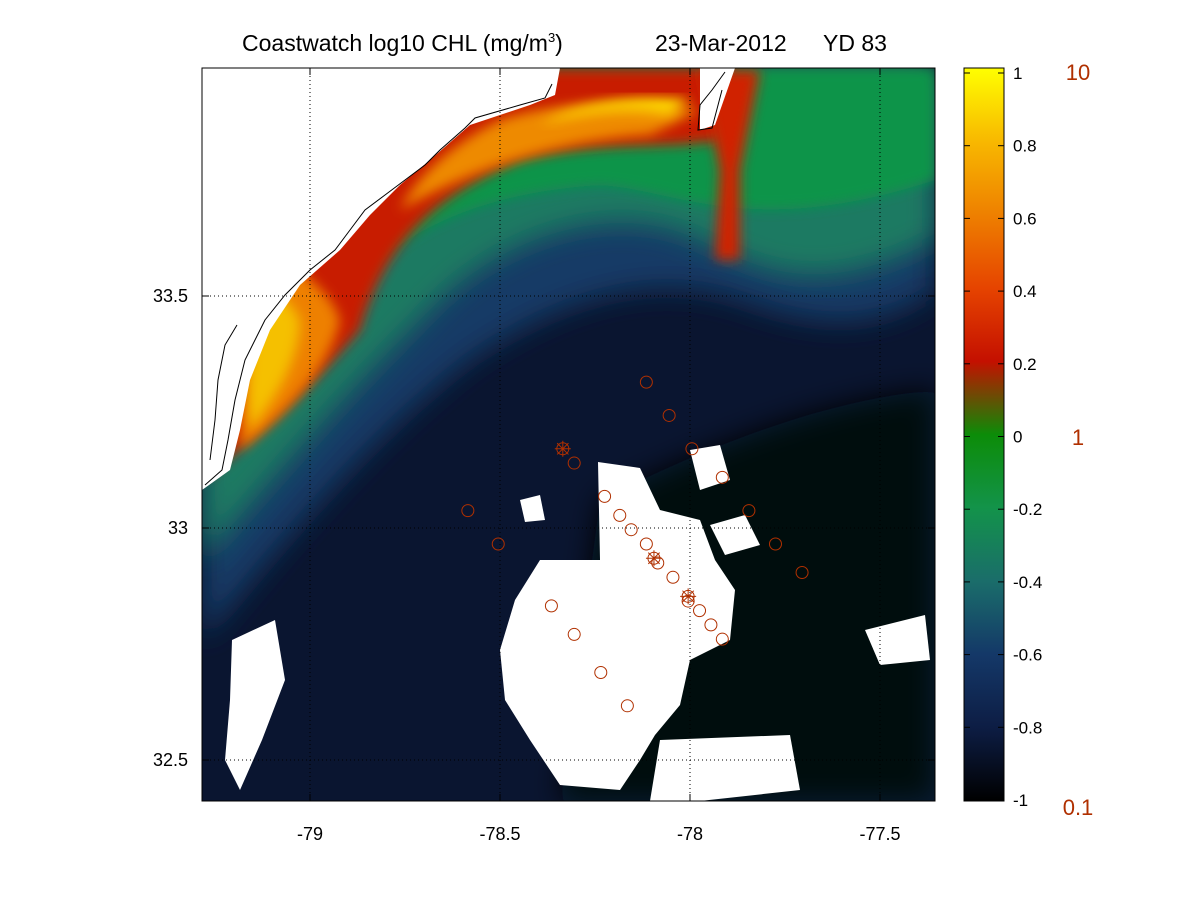 The image size is (1200, 900). What do you see at coordinates (499, 834) in the screenshot?
I see `x-tick-label: -78.5` at bounding box center [499, 834].